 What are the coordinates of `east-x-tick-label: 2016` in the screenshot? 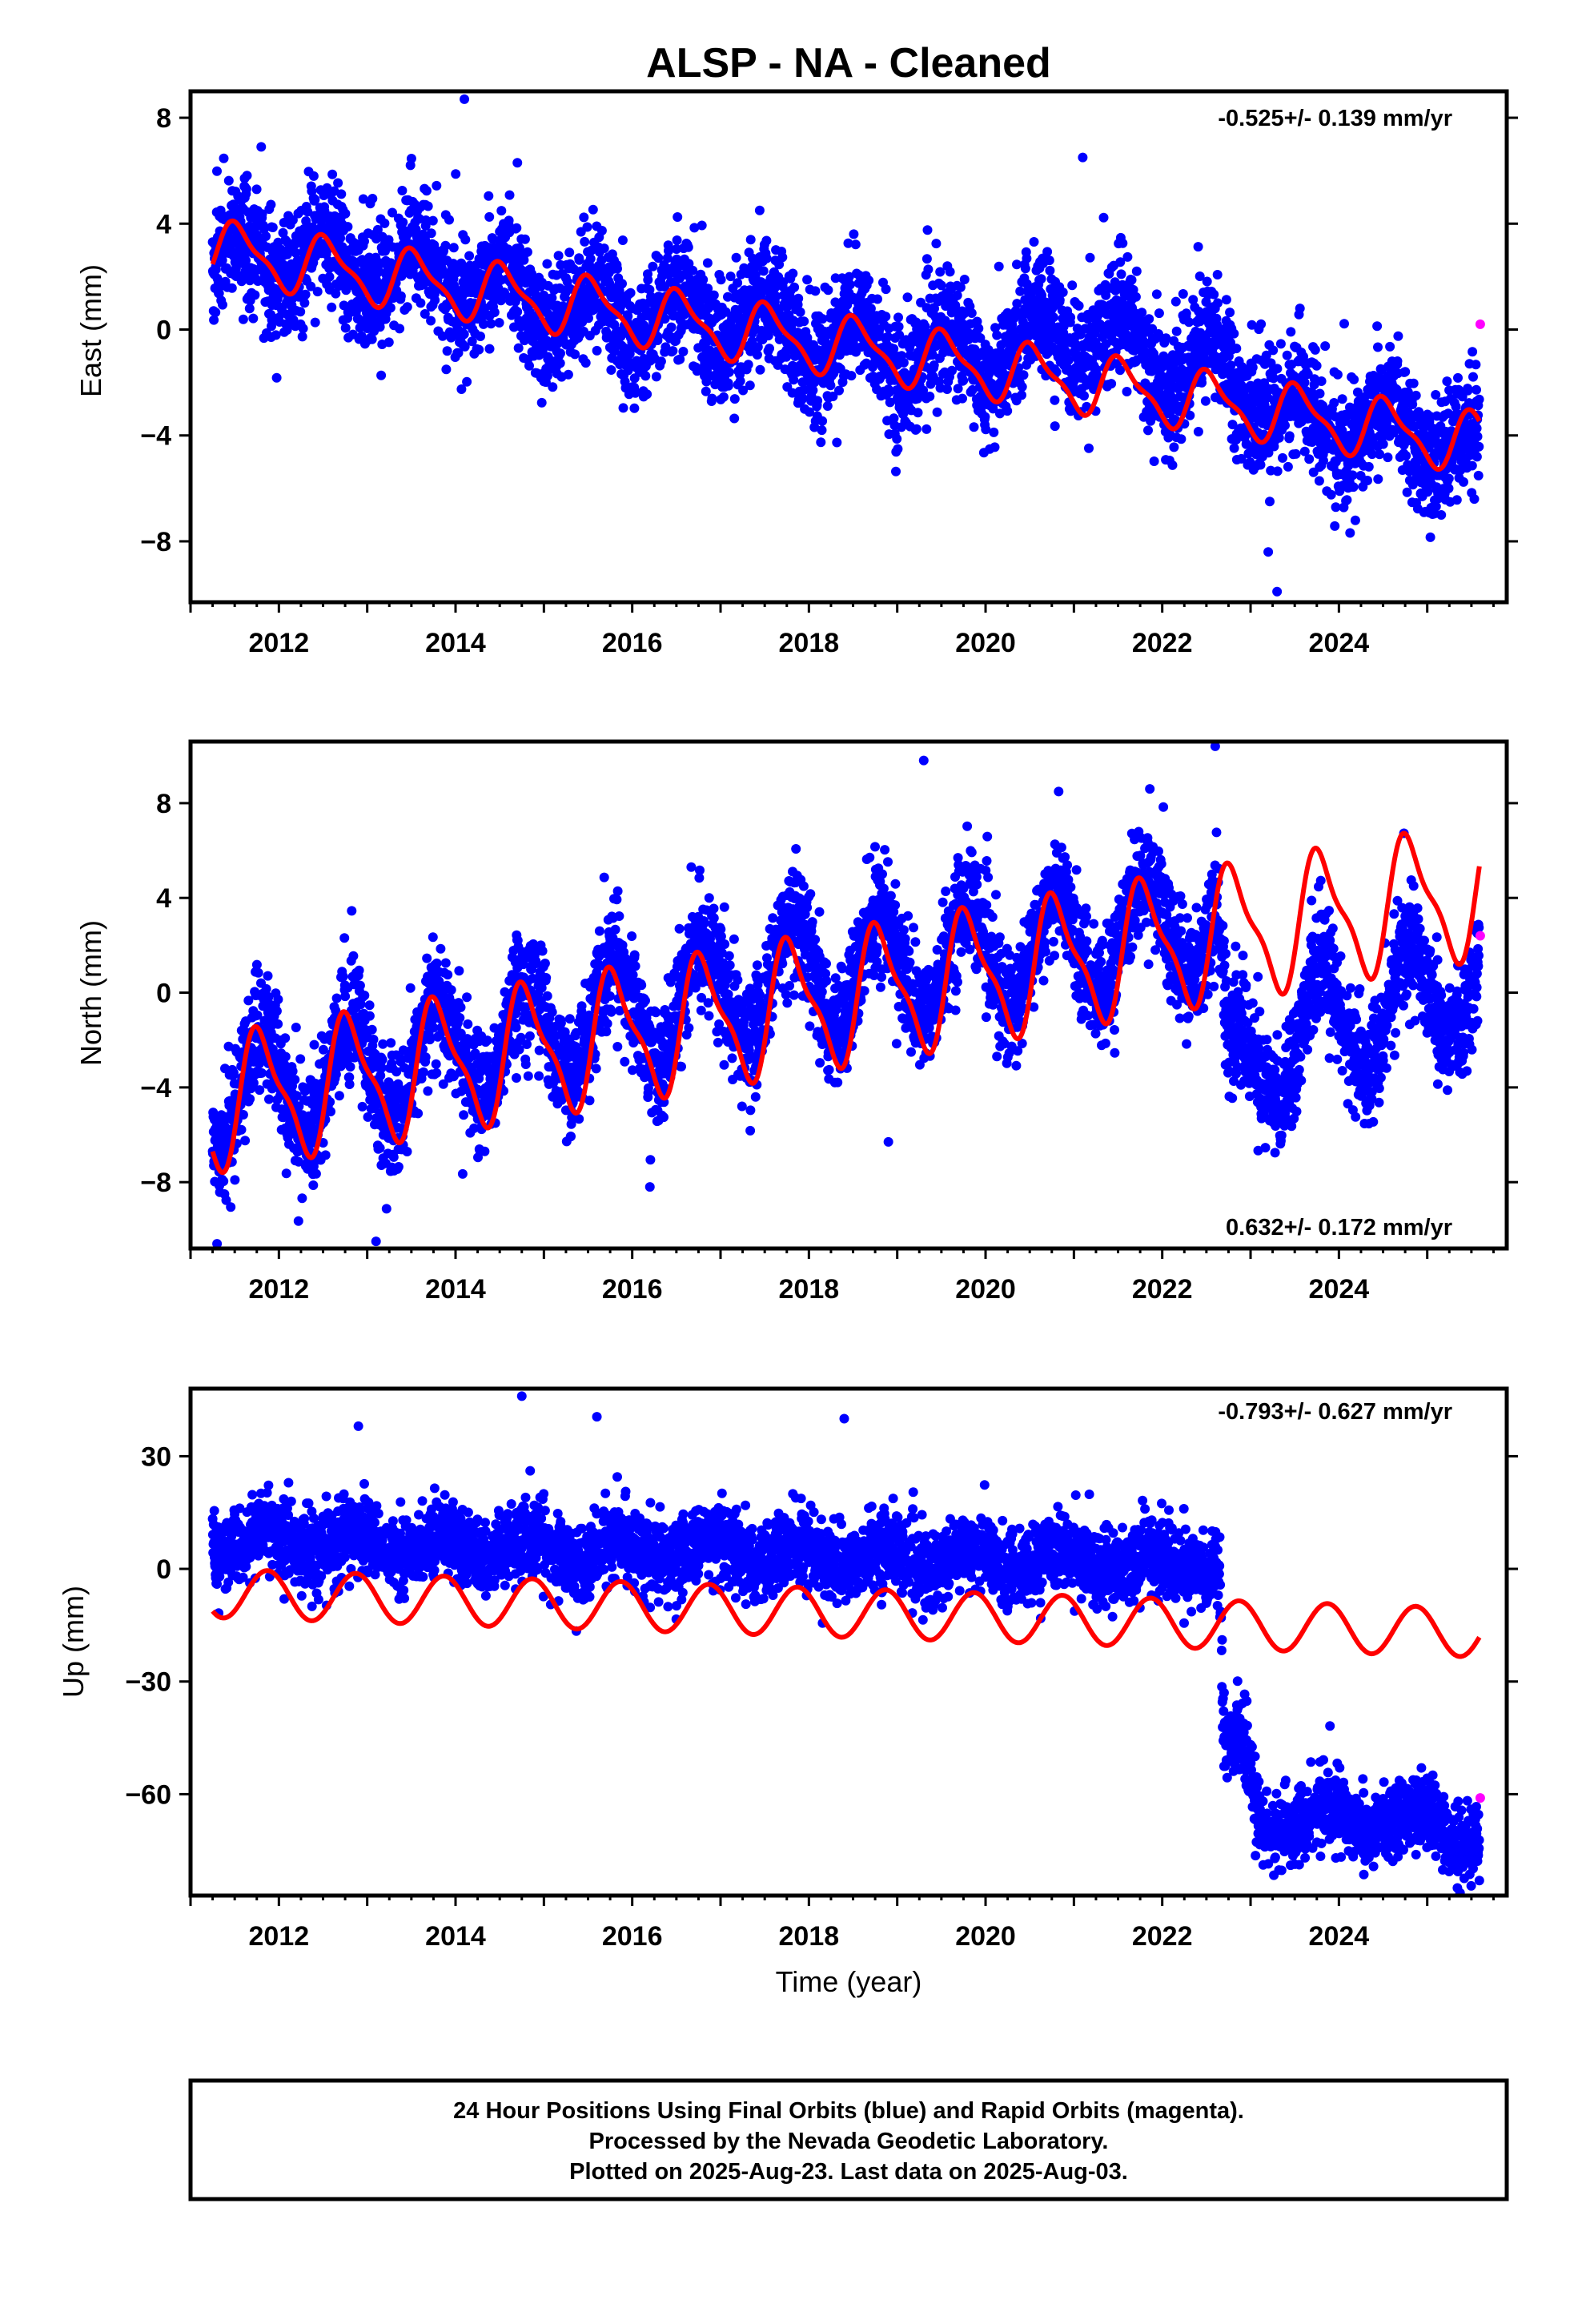 It's located at (632, 643).